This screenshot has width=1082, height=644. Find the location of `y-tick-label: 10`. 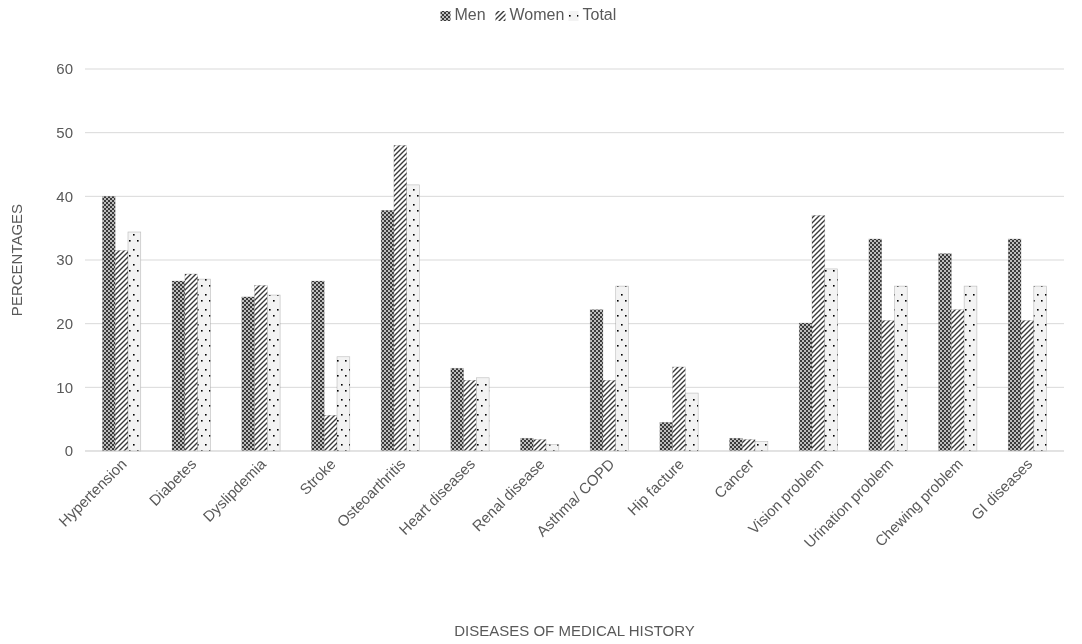

y-tick-label: 10 is located at coordinates (64, 387).